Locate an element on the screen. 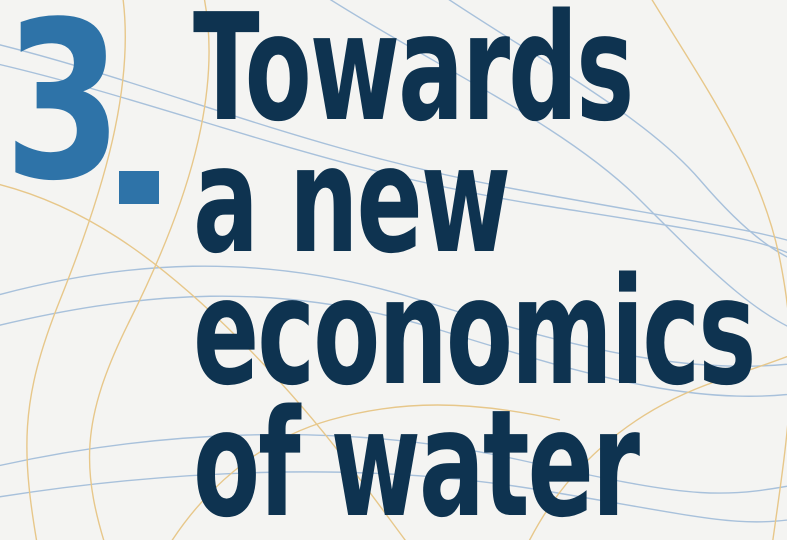 The height and width of the screenshot is (540, 787). chapter-title-line: a new is located at coordinates (352, 200).